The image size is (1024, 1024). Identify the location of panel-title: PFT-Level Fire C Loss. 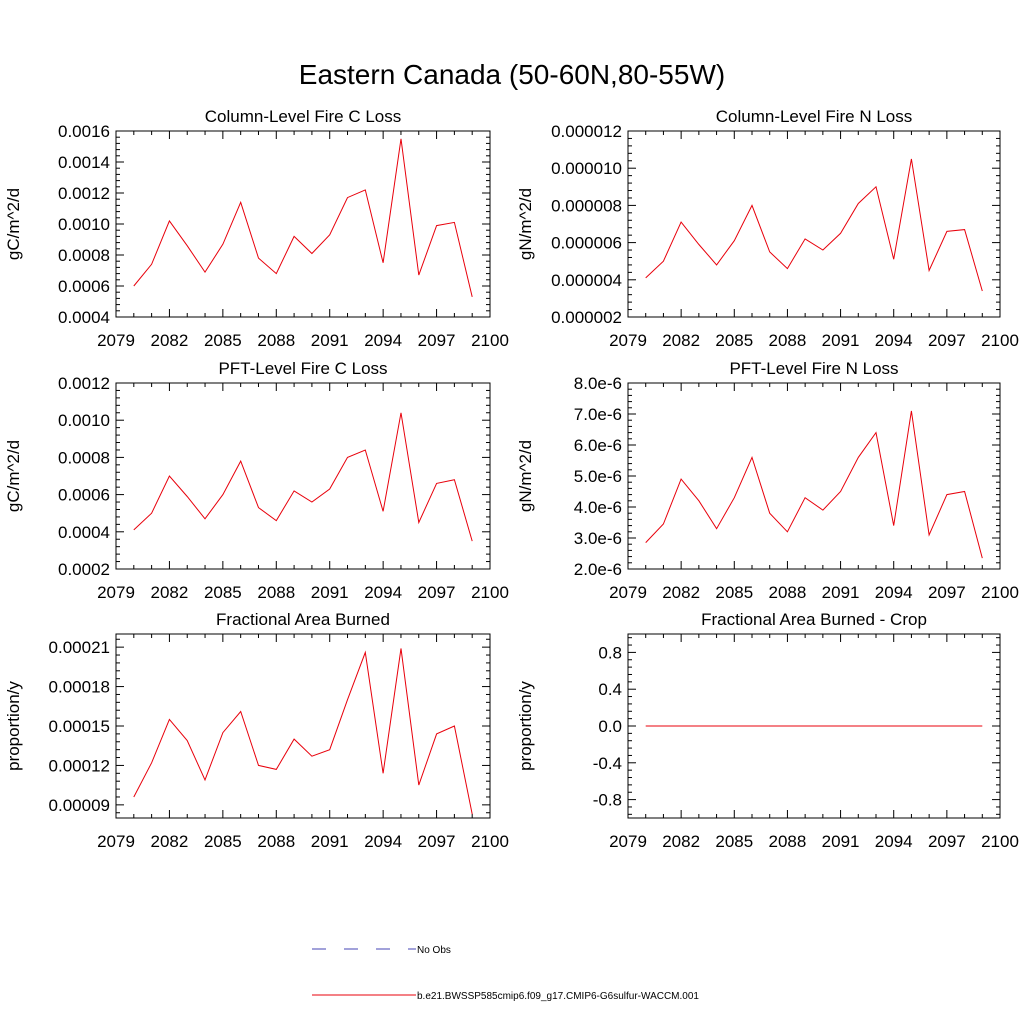
(302, 368).